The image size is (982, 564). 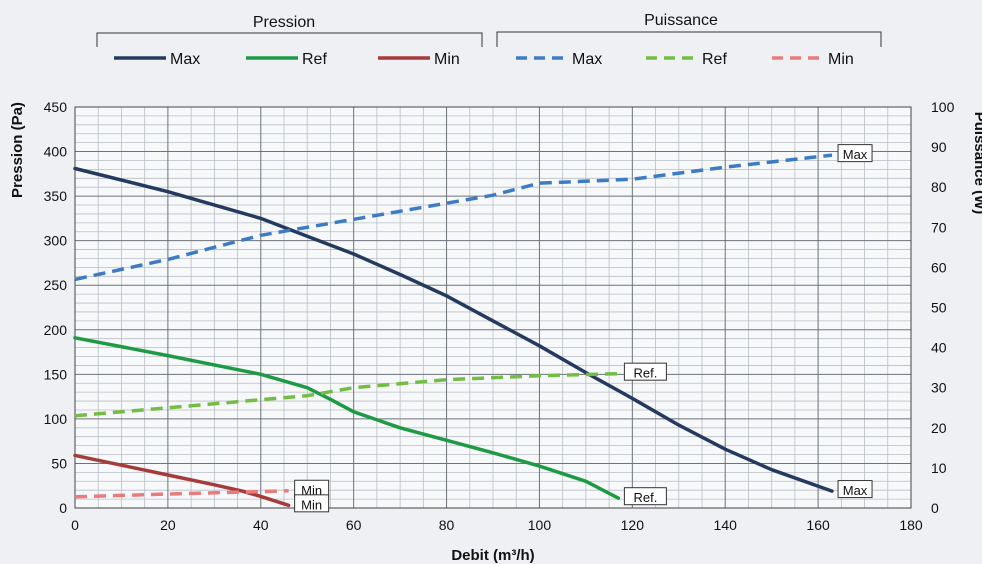 I want to click on y-right-tick-label: 0, so click(x=935, y=508).